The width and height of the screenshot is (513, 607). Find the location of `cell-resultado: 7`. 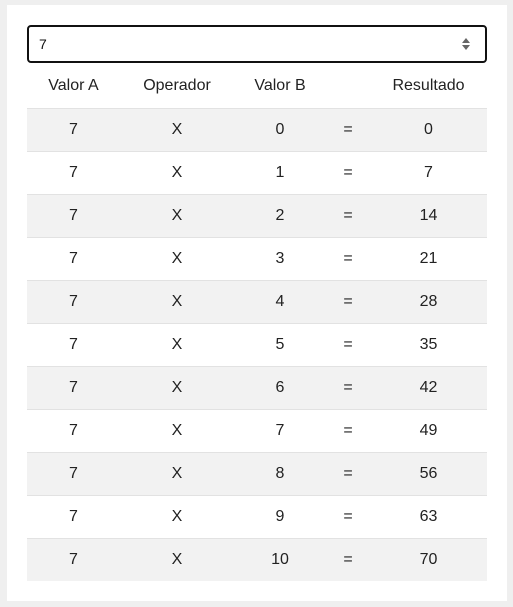

cell-resultado: 7 is located at coordinates (428, 172).